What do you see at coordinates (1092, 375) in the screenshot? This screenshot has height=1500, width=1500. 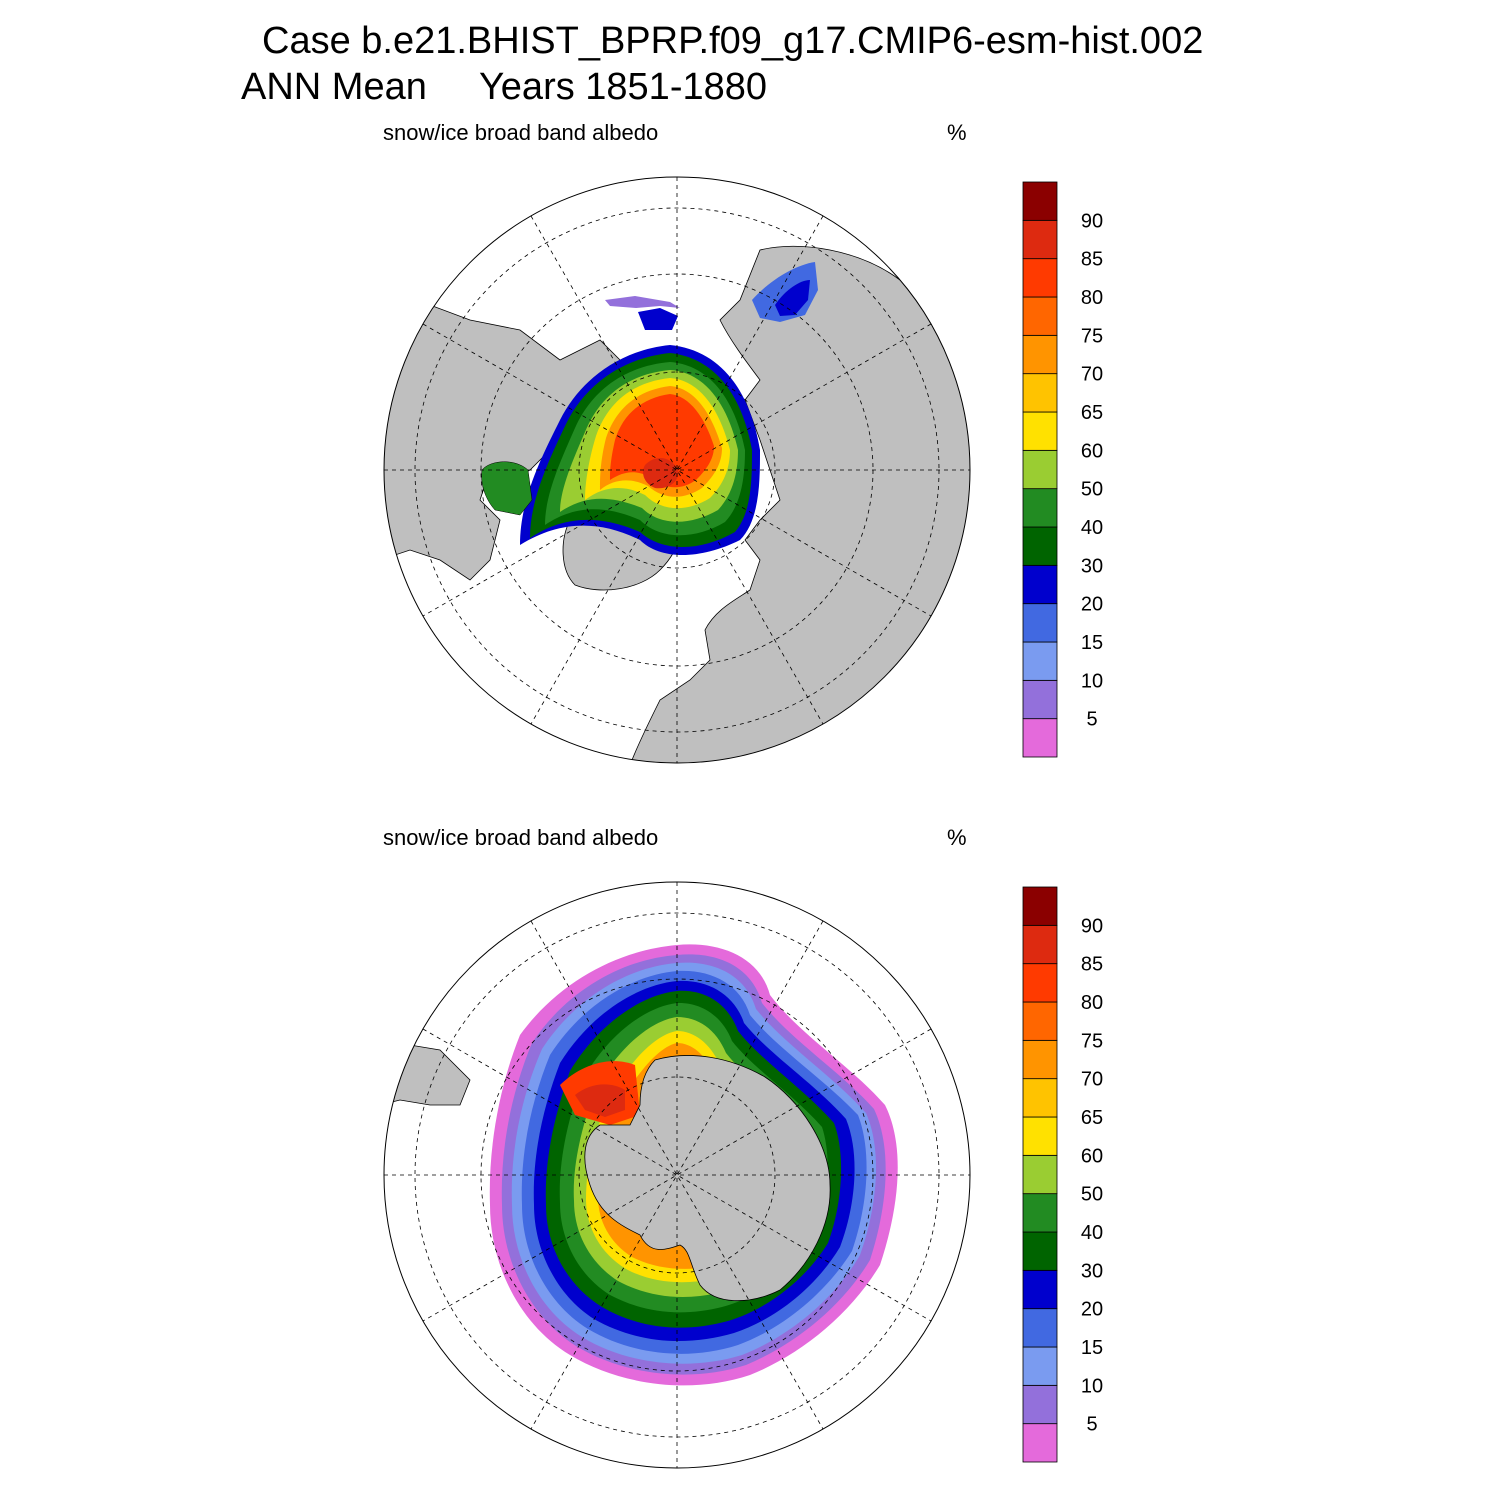 I see `nh-colorbar-label: 70` at bounding box center [1092, 375].